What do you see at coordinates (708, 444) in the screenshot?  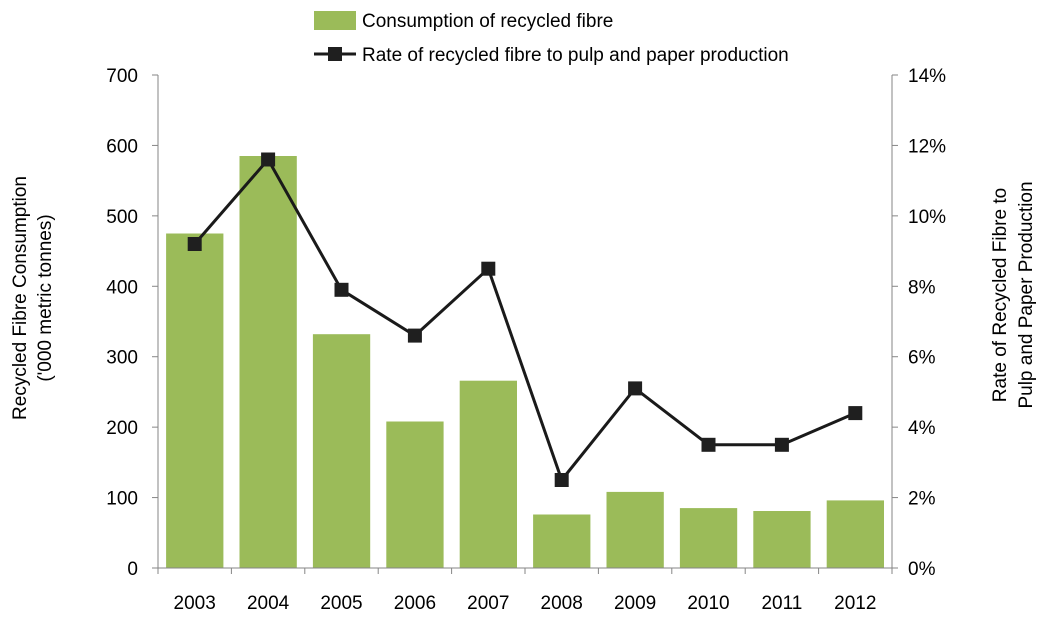 I see `rate-marker-2010` at bounding box center [708, 444].